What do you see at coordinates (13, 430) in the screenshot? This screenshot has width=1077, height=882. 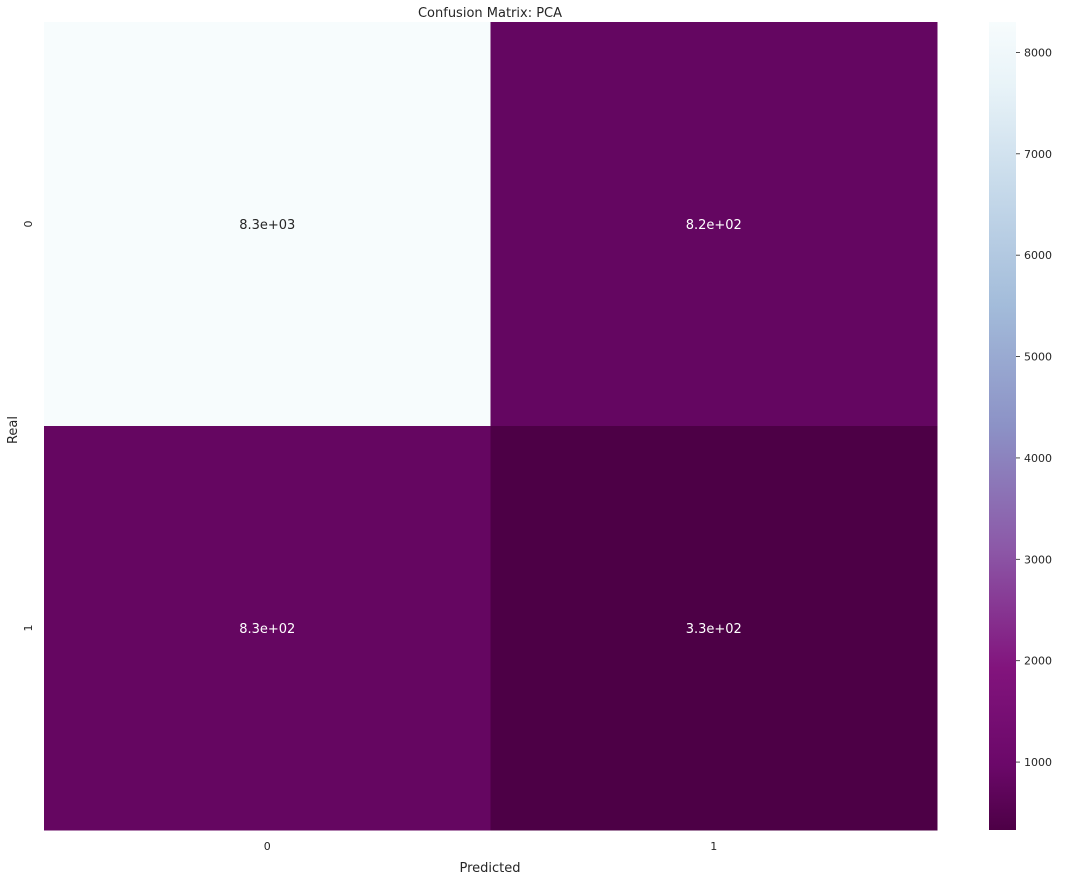 I see `y-axis-label: Real` at bounding box center [13, 430].